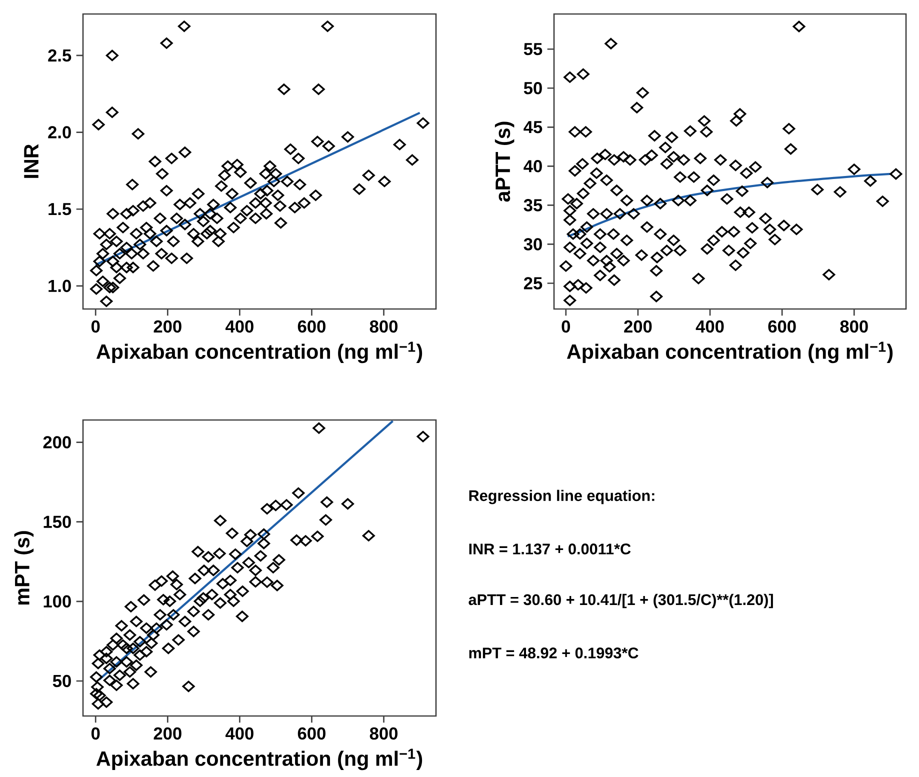 Image resolution: width=919 pixels, height=777 pixels. Describe the element at coordinates (60, 55) in the screenshot. I see `y-tick-label: 2.5` at that location.